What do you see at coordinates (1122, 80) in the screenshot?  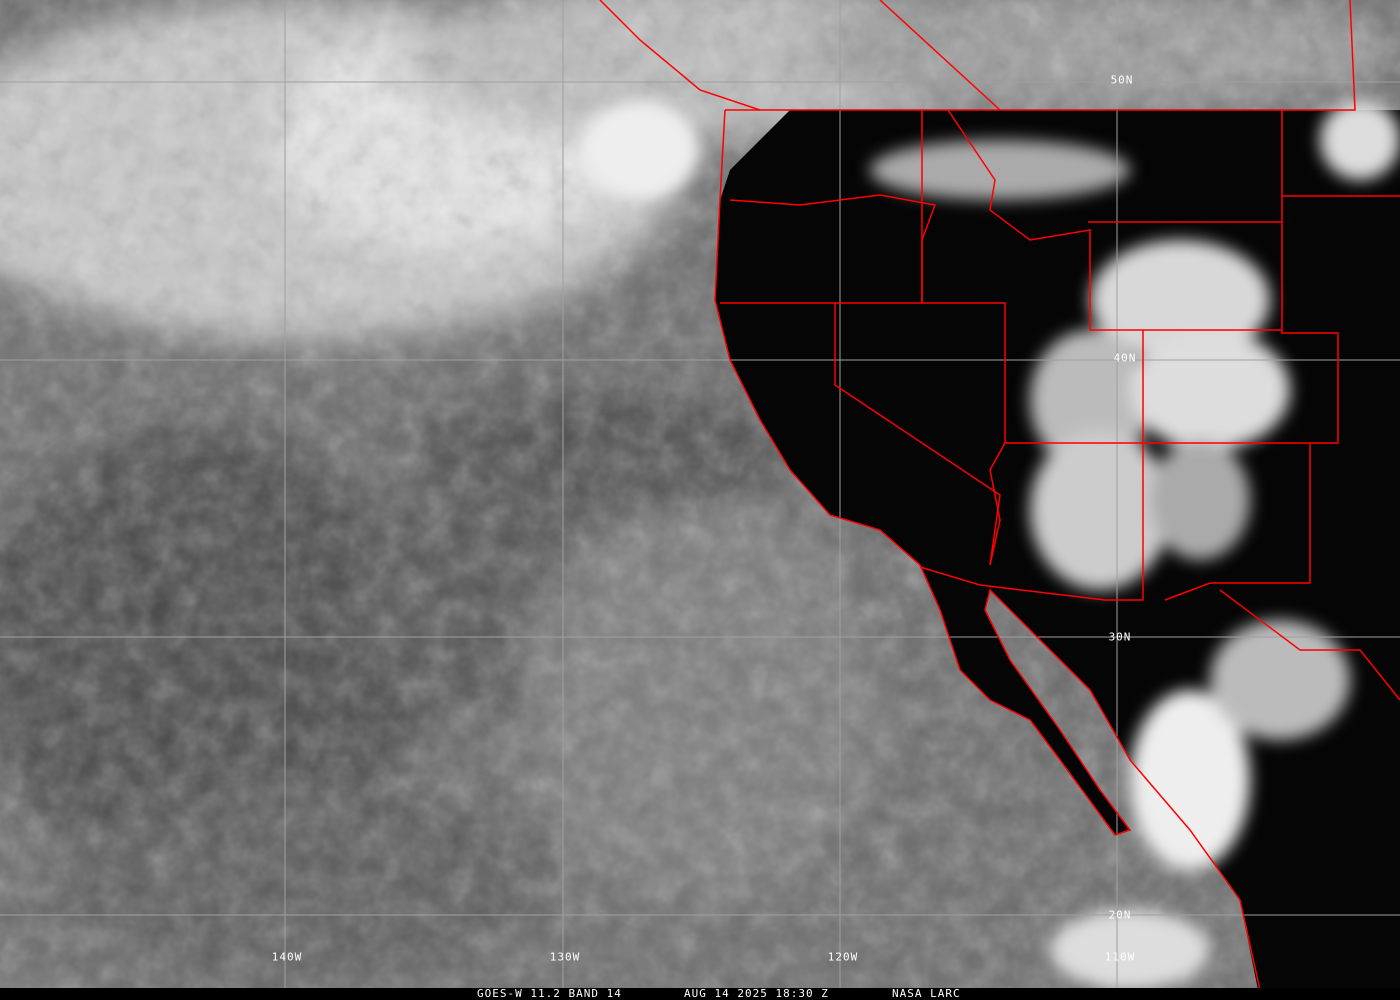 I see `lat-label-50n: 50N` at bounding box center [1122, 80].